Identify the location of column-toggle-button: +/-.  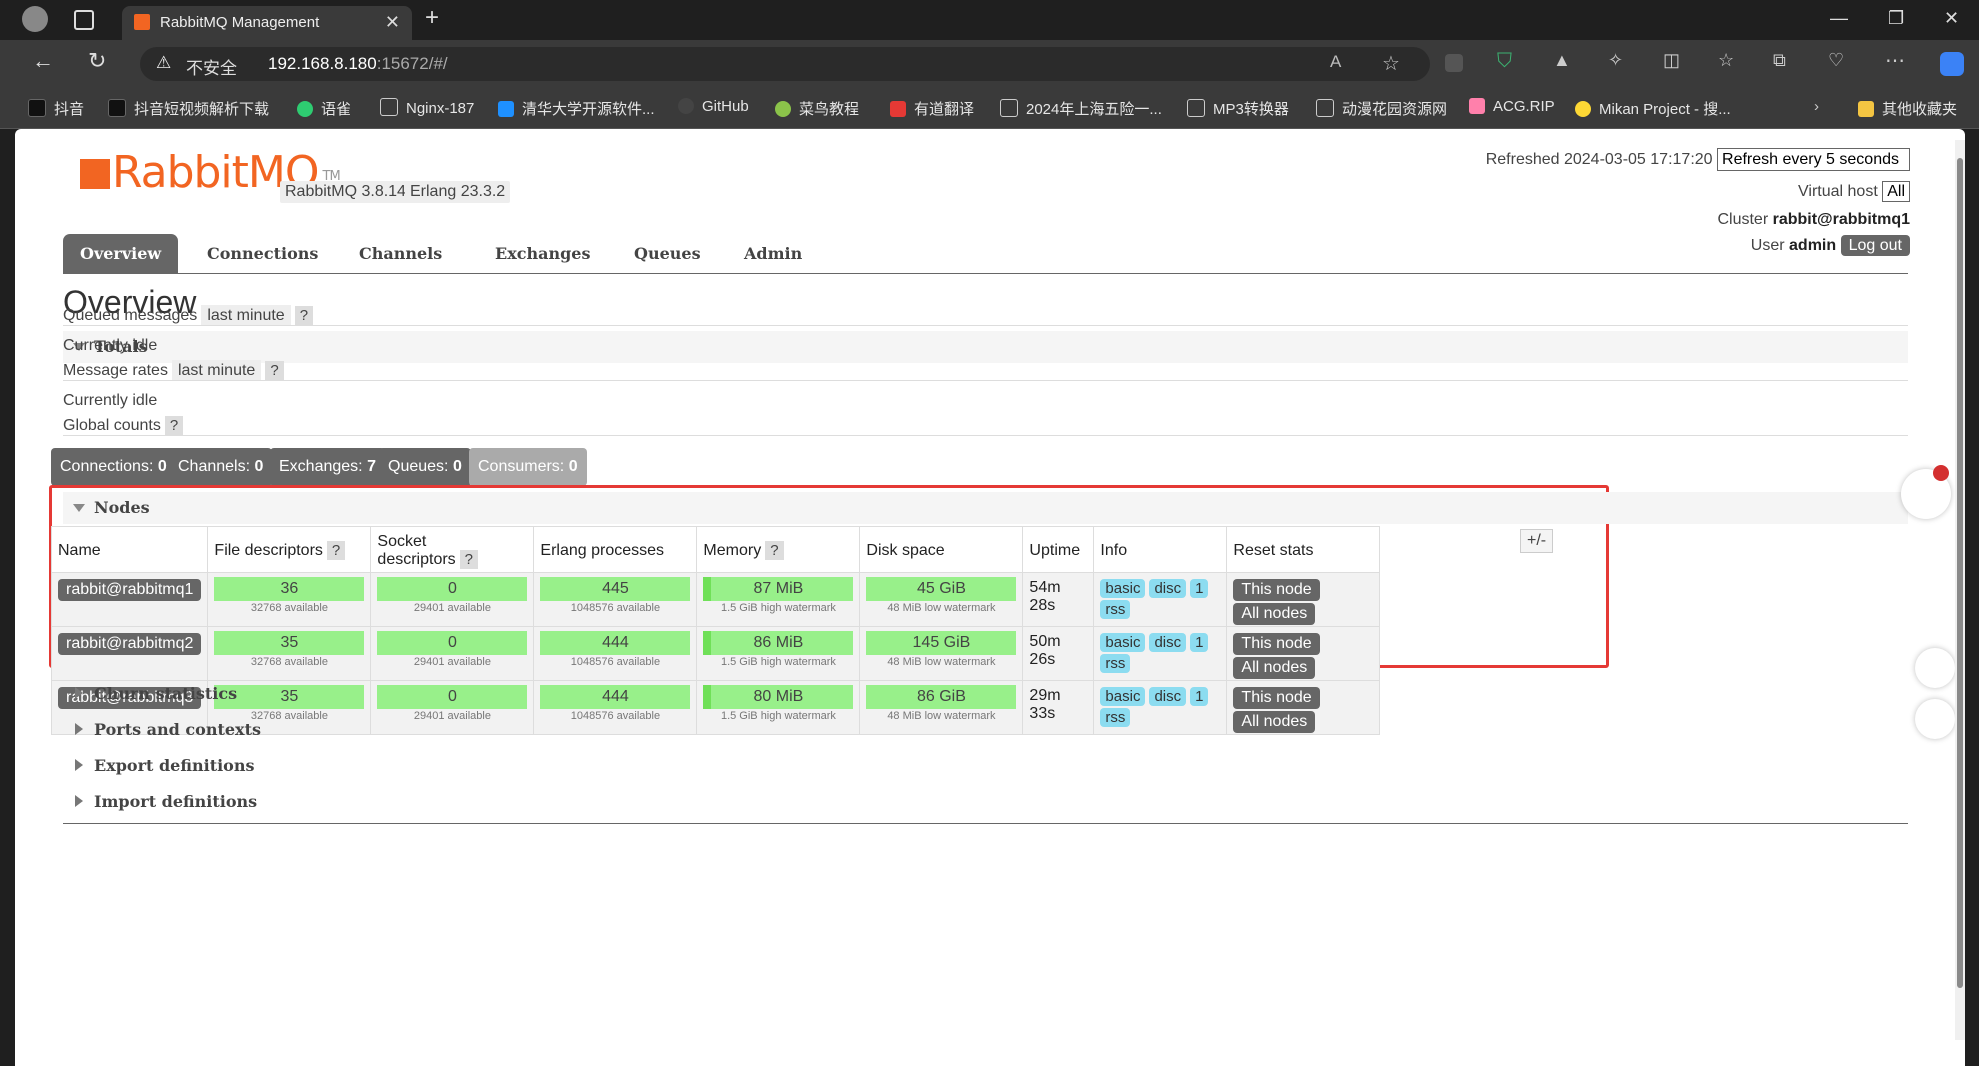
(1537, 541).